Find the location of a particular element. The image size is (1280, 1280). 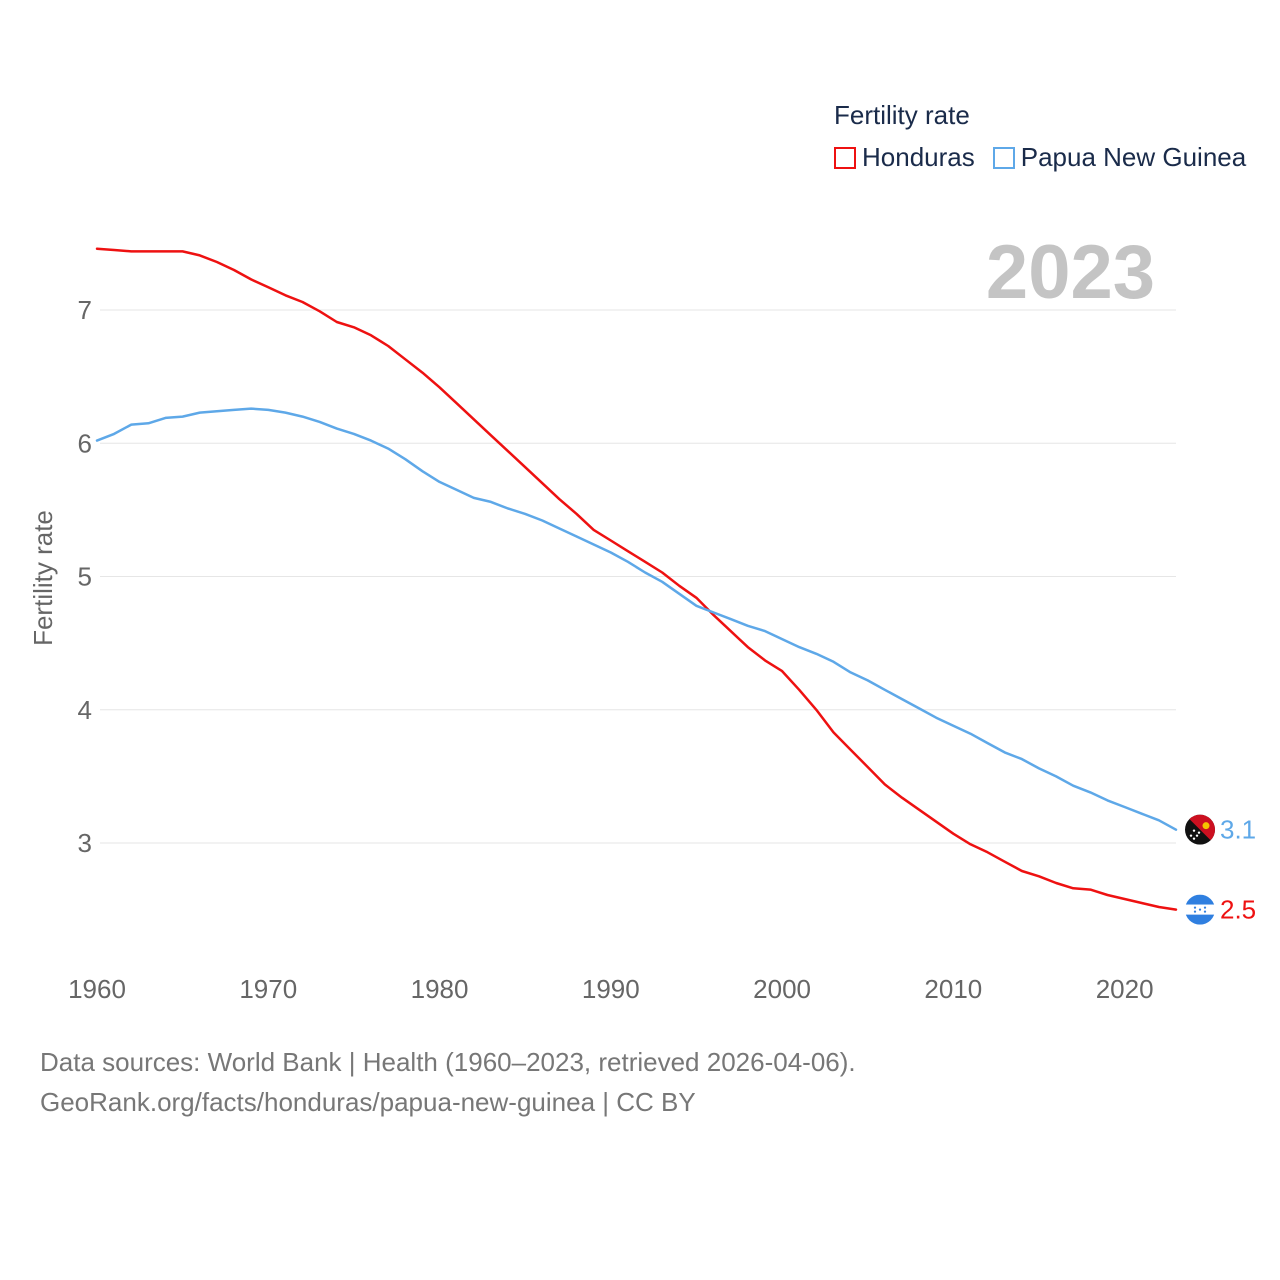

legend-item-papua-new-guinea: Papua New Guinea is located at coordinates (1119, 157).